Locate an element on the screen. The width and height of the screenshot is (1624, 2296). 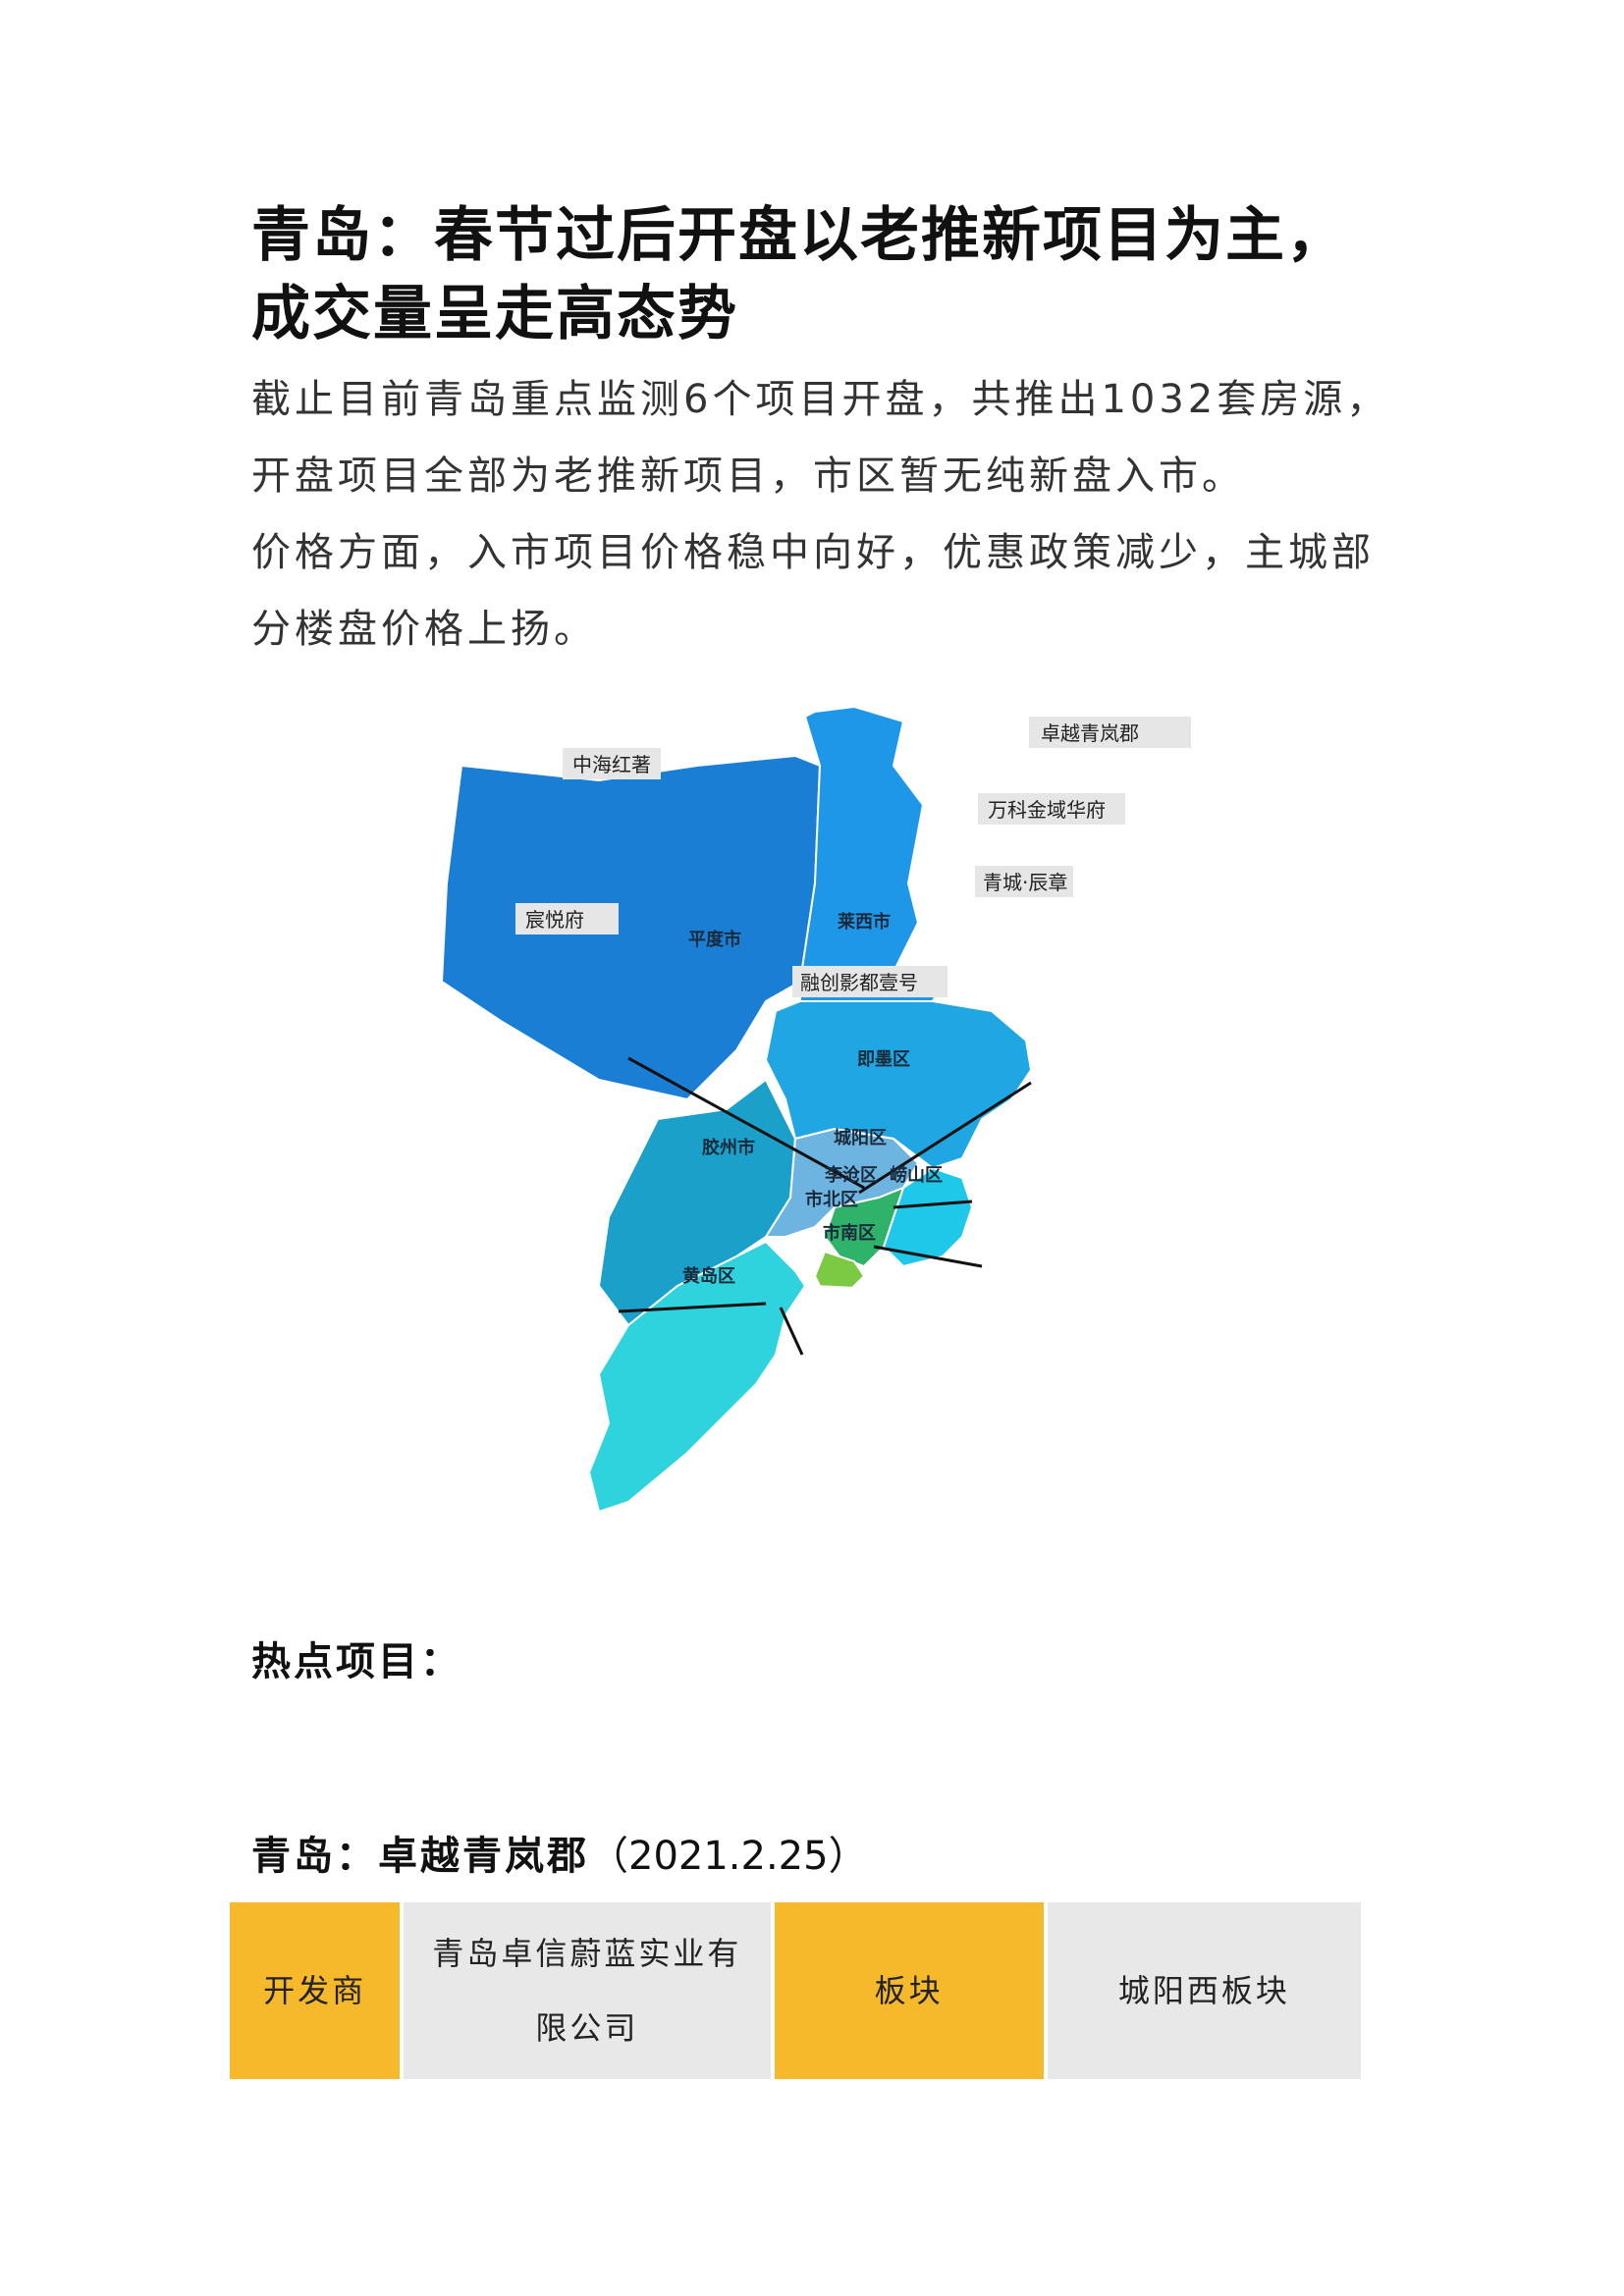
project-info-table: 开发商 青岛卓信蔚蓝实业有限公司 板块 城阳西板块 is located at coordinates (795, 1990).